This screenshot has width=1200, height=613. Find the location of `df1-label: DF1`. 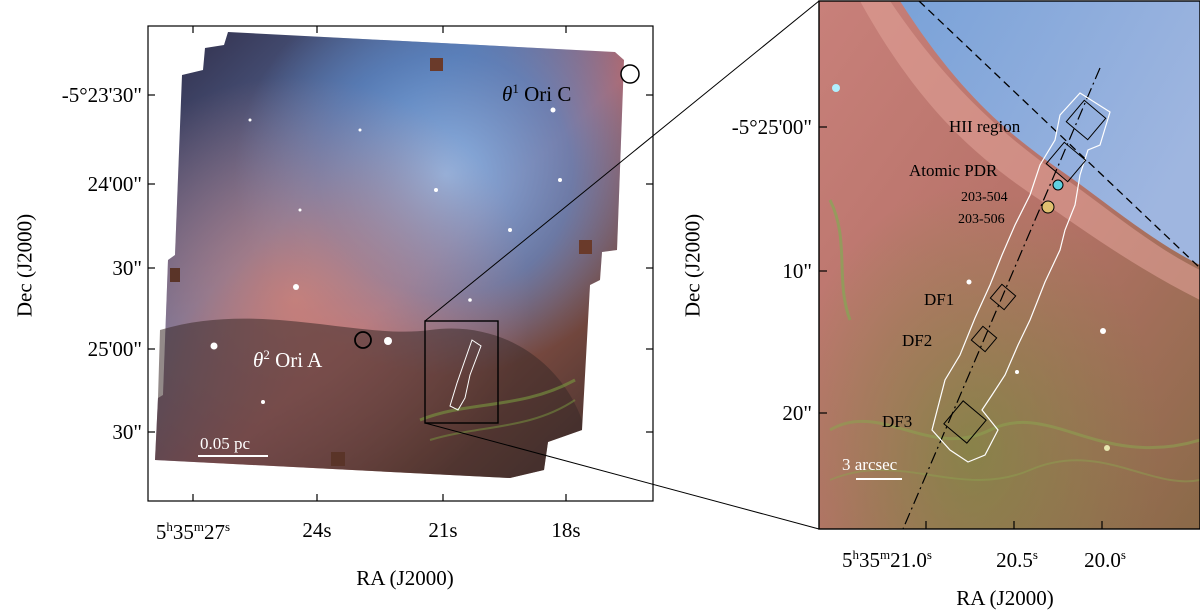

df1-label: DF1 is located at coordinates (939, 299).